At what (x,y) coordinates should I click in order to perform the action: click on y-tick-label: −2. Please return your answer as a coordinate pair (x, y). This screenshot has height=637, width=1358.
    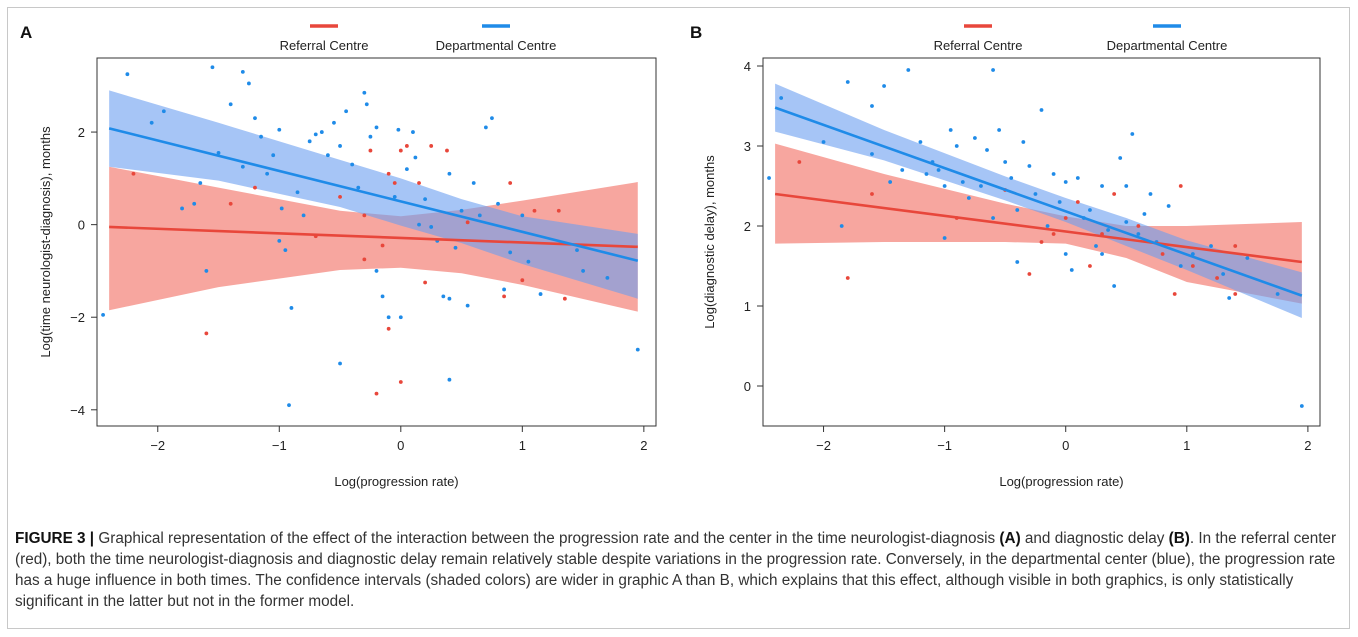
    Looking at the image, I should click on (77, 317).